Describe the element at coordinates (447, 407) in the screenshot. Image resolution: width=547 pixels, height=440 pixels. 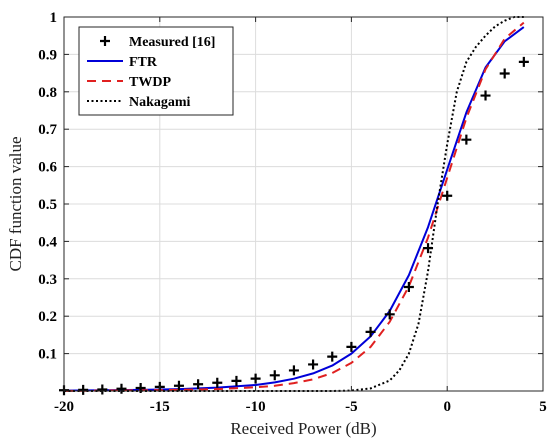
I see `x-tick-label: 0` at that location.